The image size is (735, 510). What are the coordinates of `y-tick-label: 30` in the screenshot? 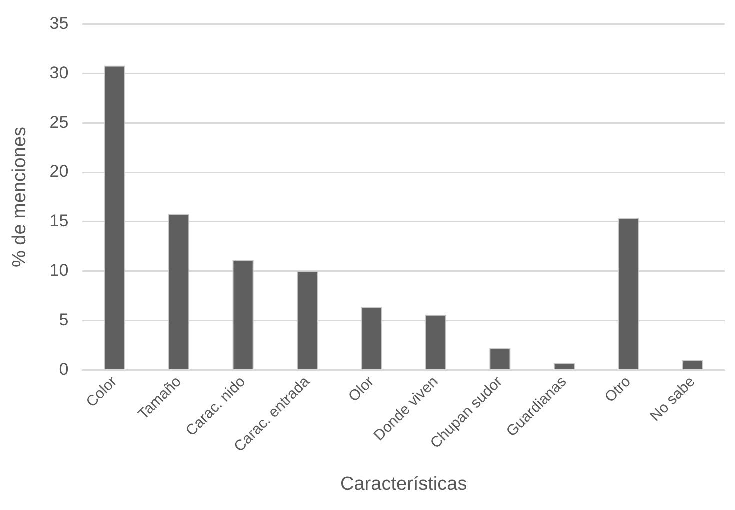 It's located at (59, 72).